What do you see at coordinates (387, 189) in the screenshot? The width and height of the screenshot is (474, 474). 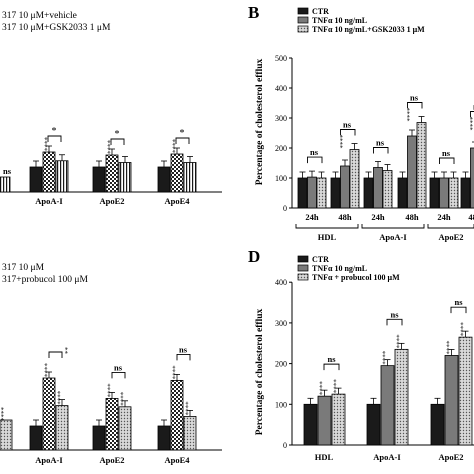 I see `bar-ApoA-I-24h-s3` at bounding box center [387, 189].